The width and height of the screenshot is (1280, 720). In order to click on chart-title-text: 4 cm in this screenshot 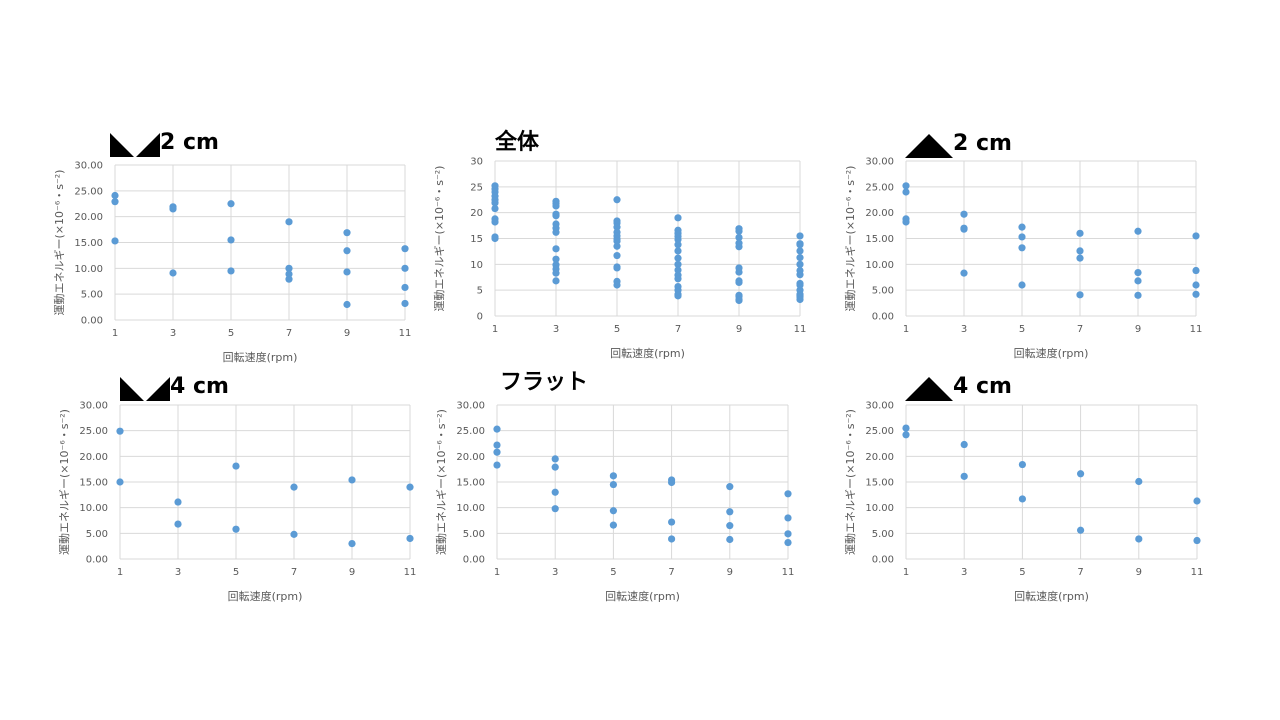, I will do `click(982, 386)`.